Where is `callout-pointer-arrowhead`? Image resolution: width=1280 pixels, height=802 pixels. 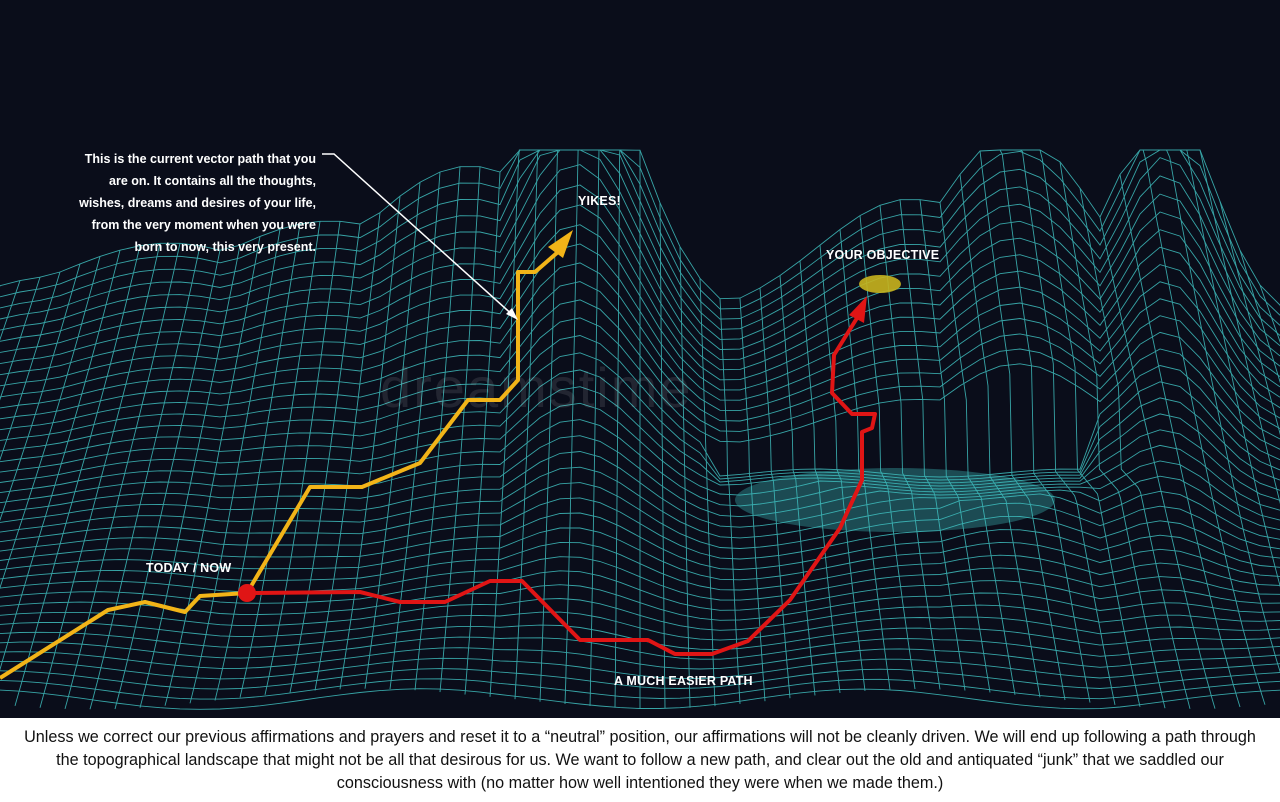 callout-pointer-arrowhead is located at coordinates (512, 314).